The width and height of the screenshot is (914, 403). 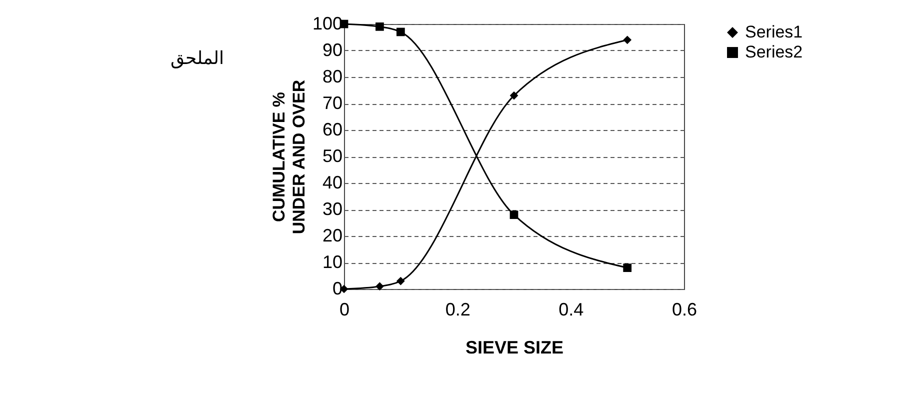 I want to click on x-tick-label: 0.4, so click(x=571, y=310).